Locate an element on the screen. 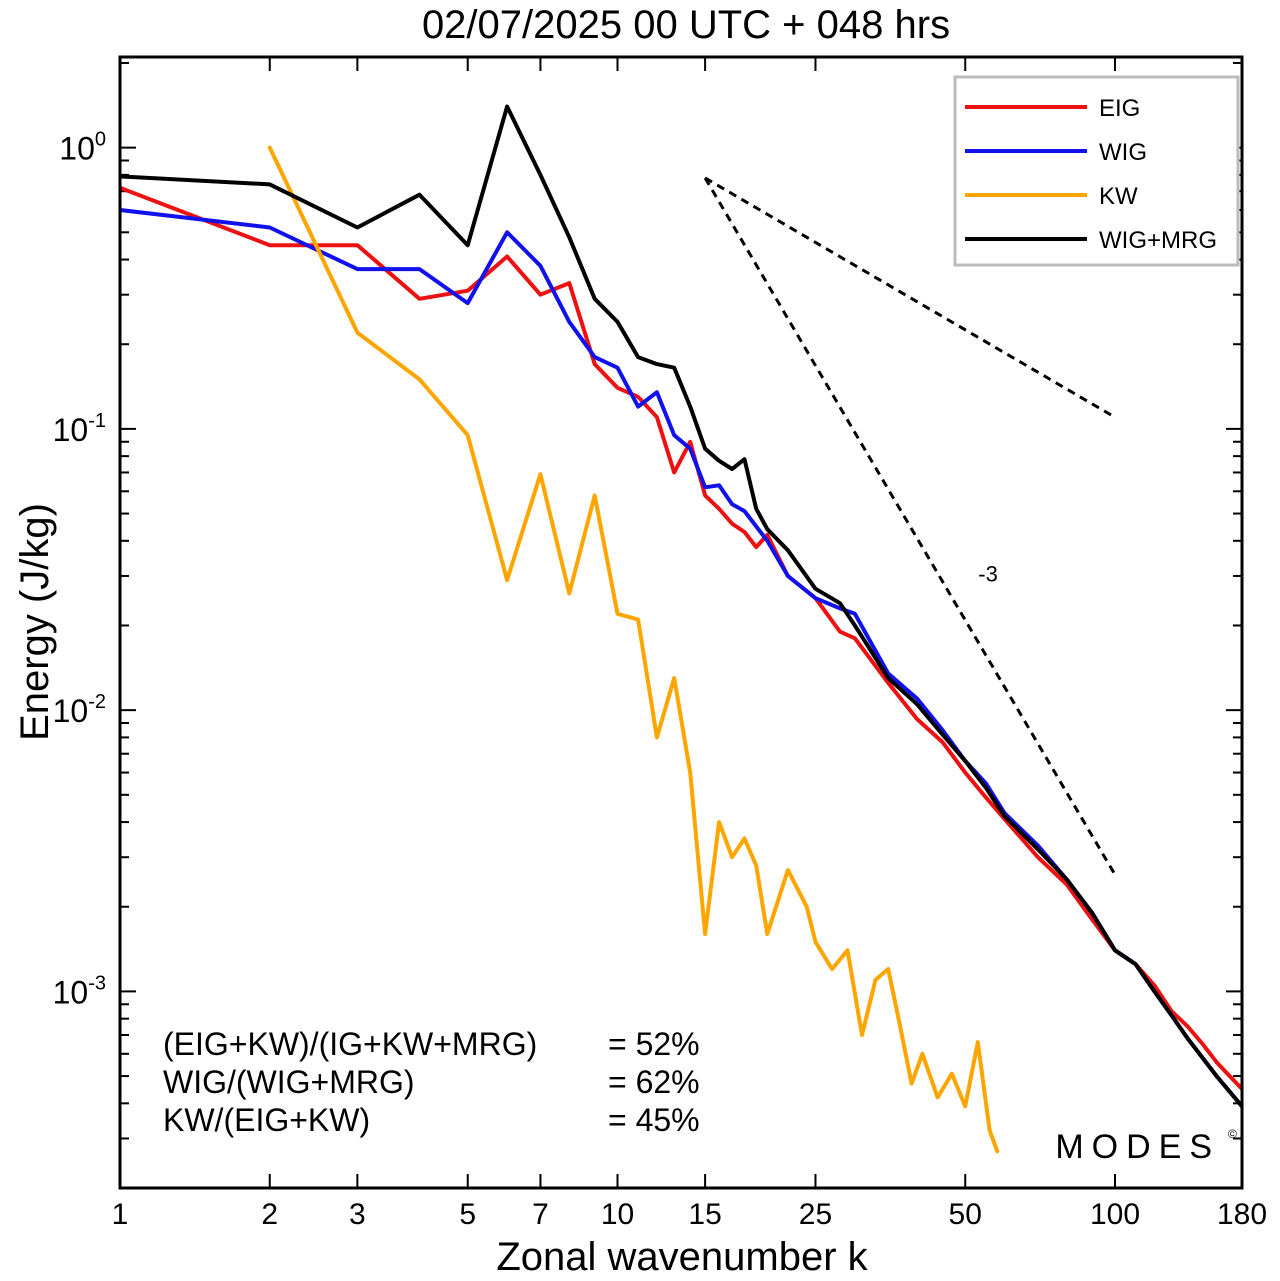 The width and height of the screenshot is (1280, 1281). y-tick-labels: 10⁰ 10⁻¹ 10⁻² 10⁻³ is located at coordinates (79, 570).